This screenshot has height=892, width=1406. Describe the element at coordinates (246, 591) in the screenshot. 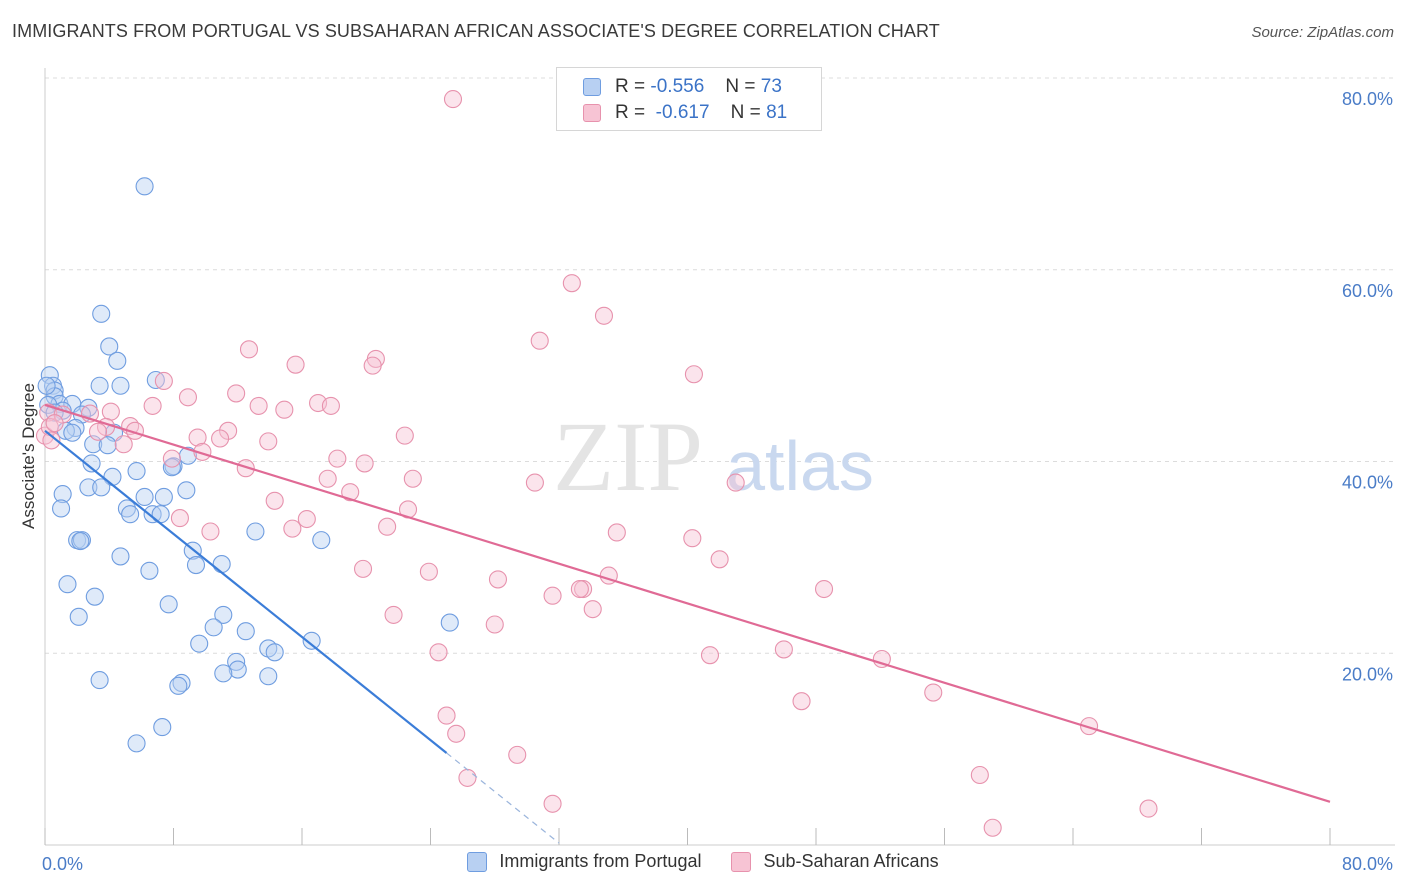

I see `trend-line-portugal` at that location.